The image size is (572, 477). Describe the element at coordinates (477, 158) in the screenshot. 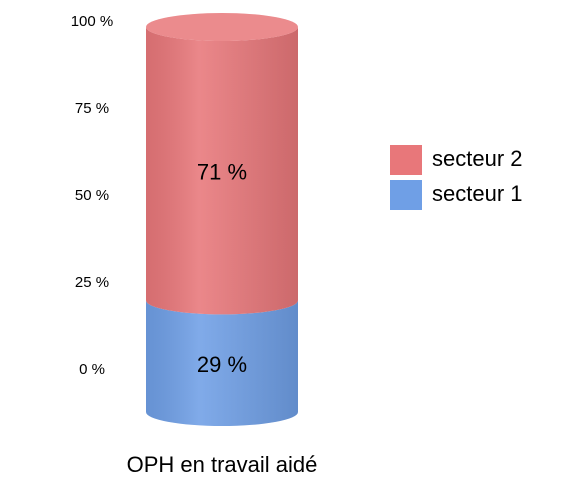

I see `legend-label: secteur 2` at that location.